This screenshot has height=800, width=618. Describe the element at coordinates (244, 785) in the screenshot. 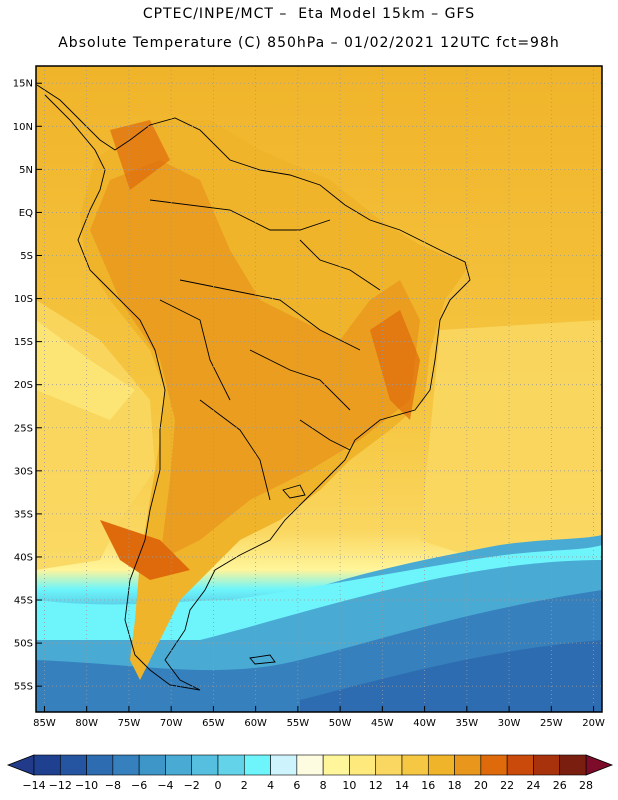

I see `colorbar-label: 2` at that location.